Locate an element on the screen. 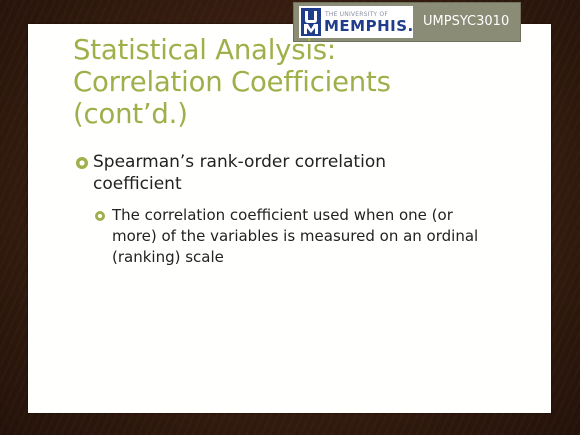 Image resolution: width=580 pixels, height=435 pixels. logo-memphis-text: MEMPHIS. is located at coordinates (369, 26).